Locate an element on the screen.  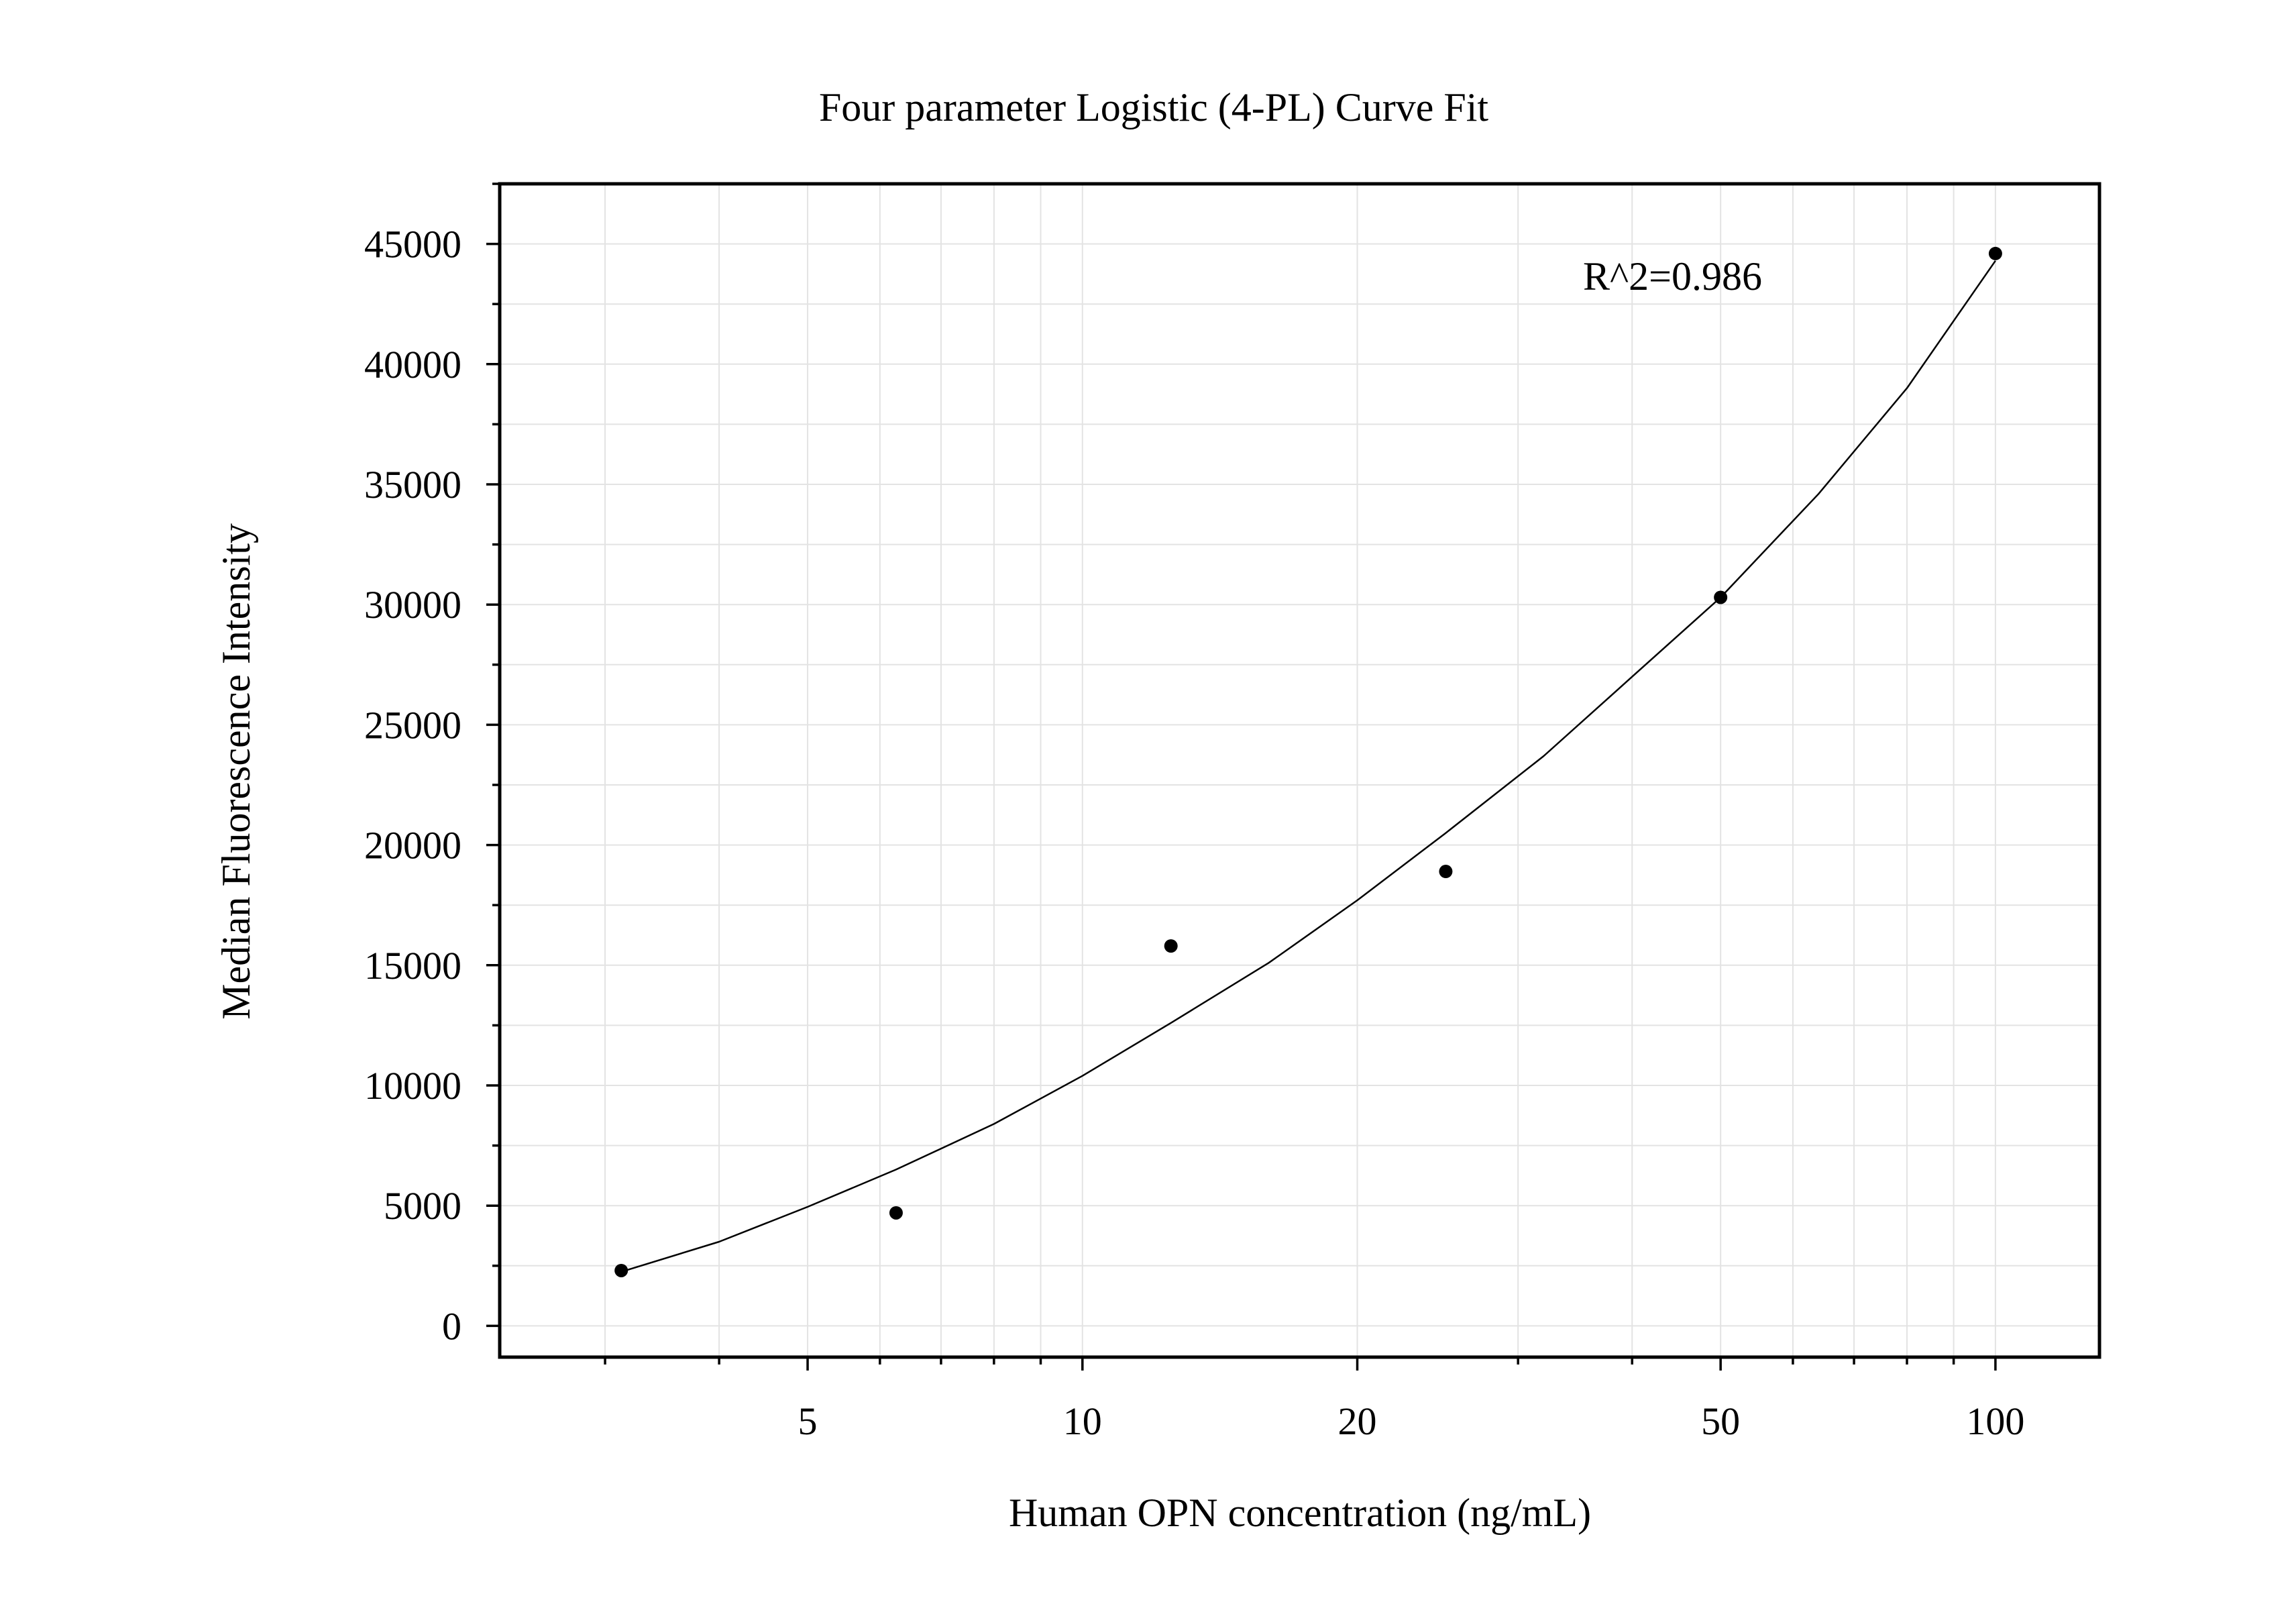
r-squared-annotation: R^2=0.986 is located at coordinates (1672, 276).